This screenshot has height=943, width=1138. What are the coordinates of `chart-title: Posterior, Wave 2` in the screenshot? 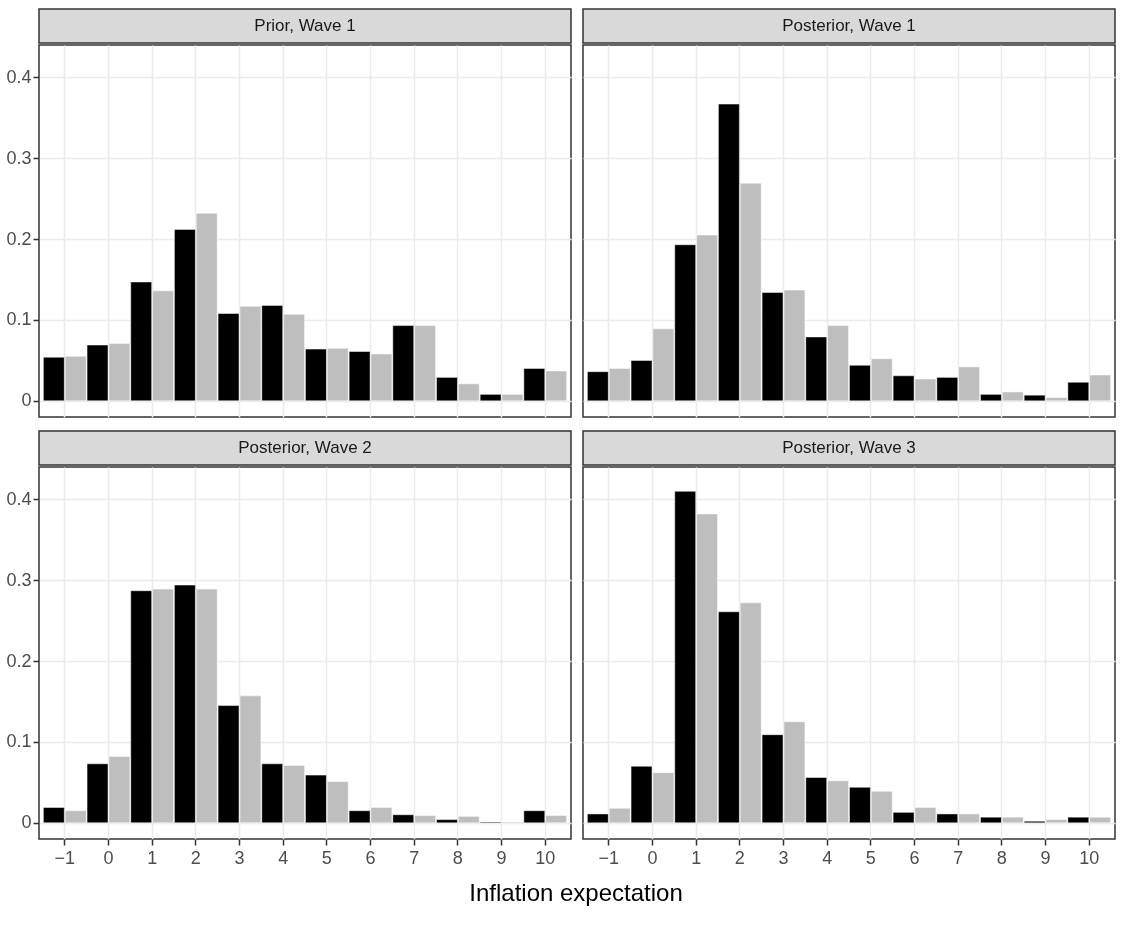 It's located at (305, 447).